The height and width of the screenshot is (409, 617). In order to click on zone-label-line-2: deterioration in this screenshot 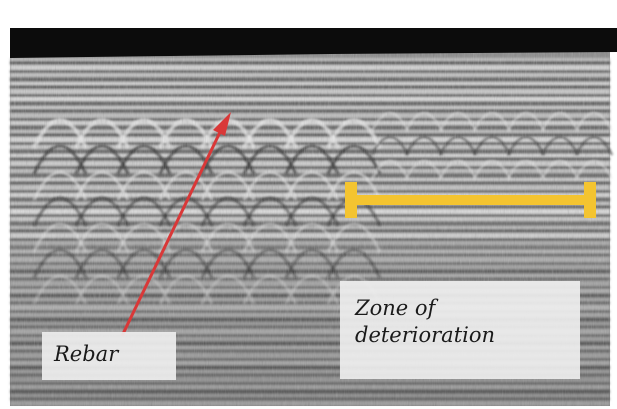, I will do `click(425, 335)`.